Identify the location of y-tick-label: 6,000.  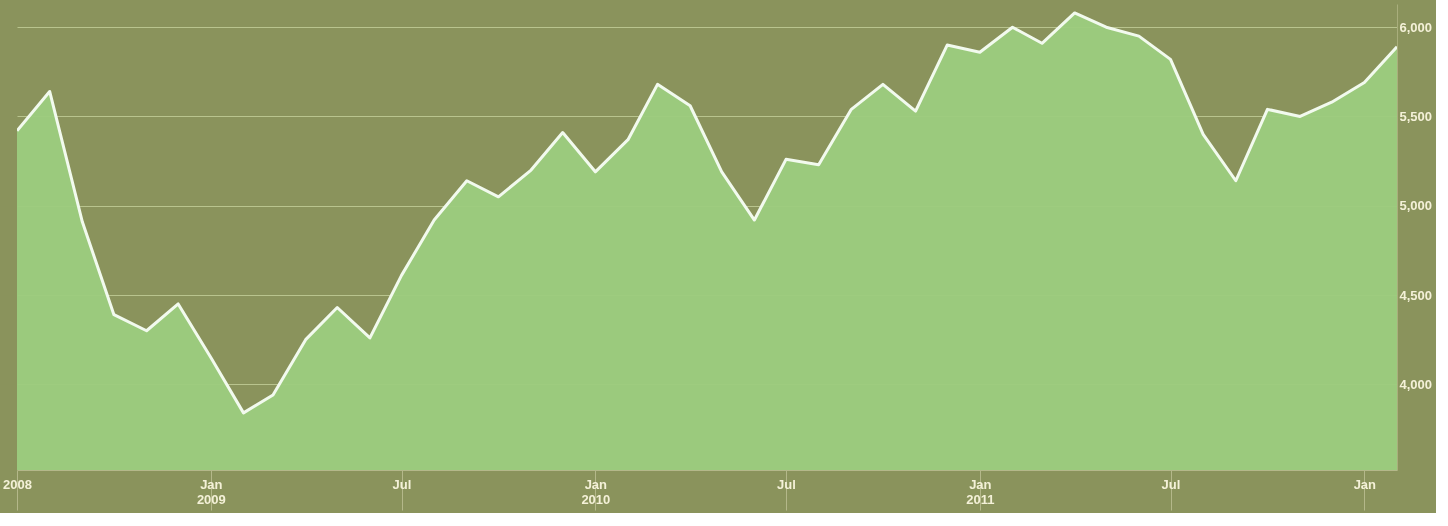
(1416, 27).